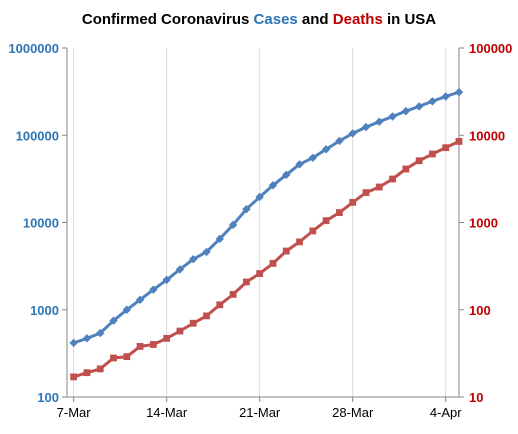  Describe the element at coordinates (490, 48) in the screenshot. I see `y-right-tick-label: 100000` at that location.